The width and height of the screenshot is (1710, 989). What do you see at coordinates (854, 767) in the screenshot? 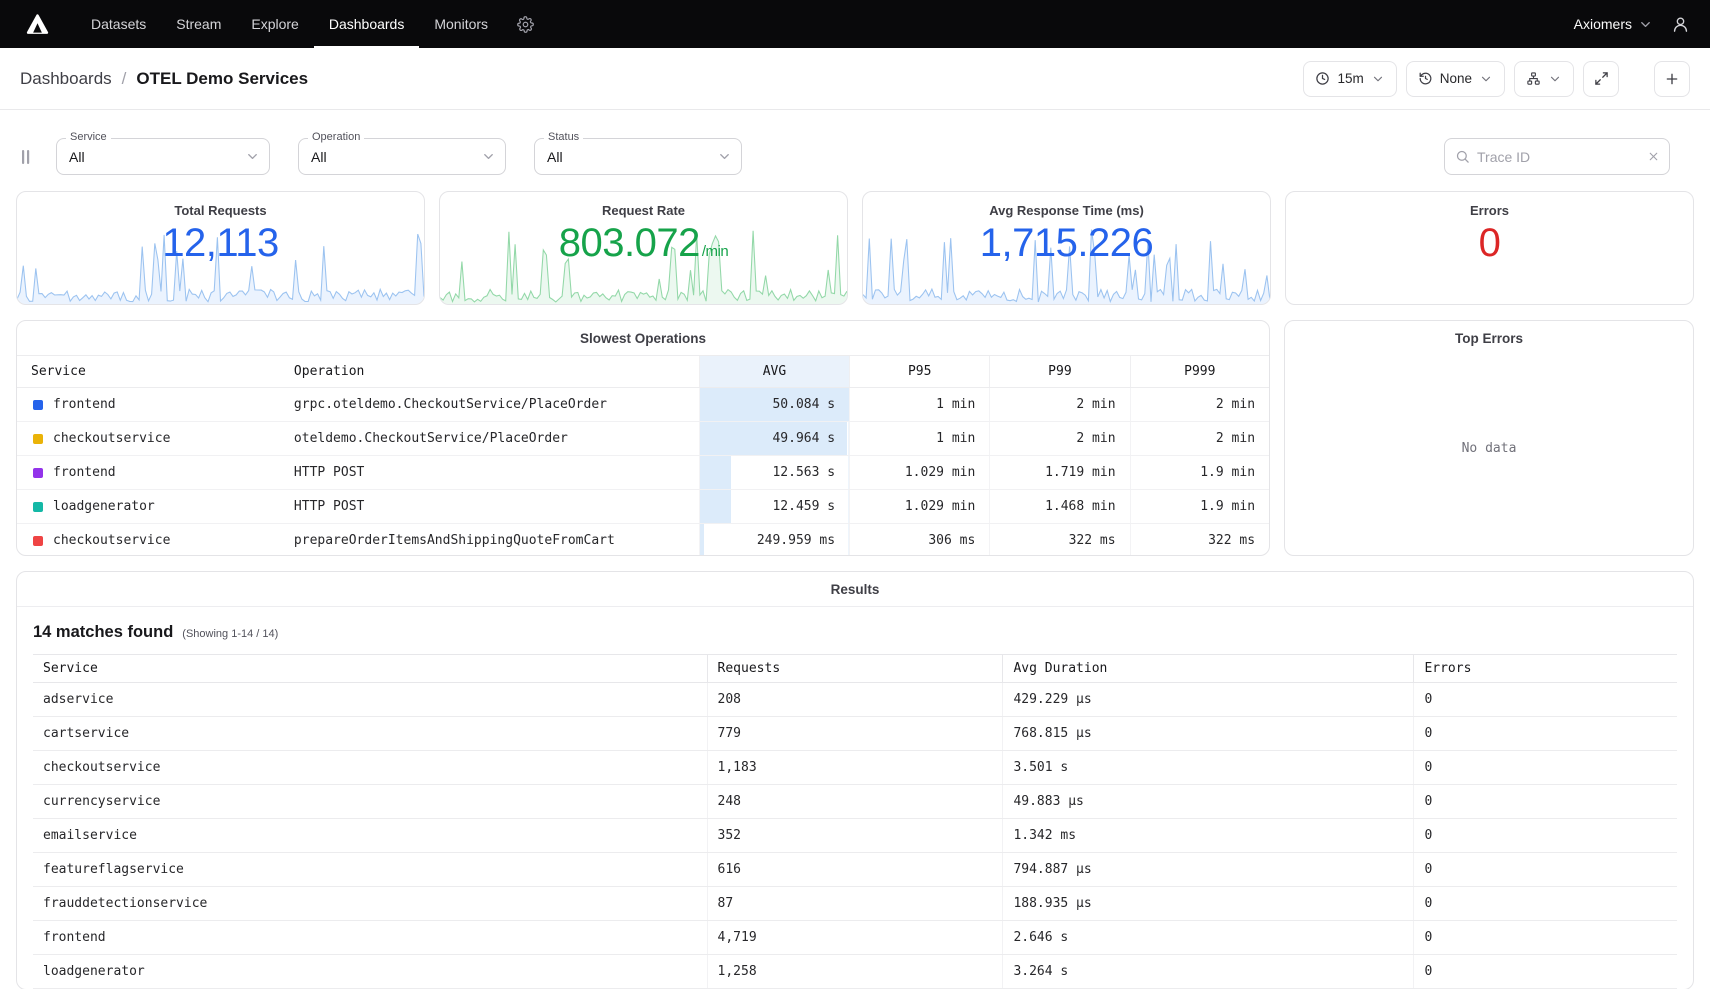
I see `requests-value: 1,183` at bounding box center [854, 767].